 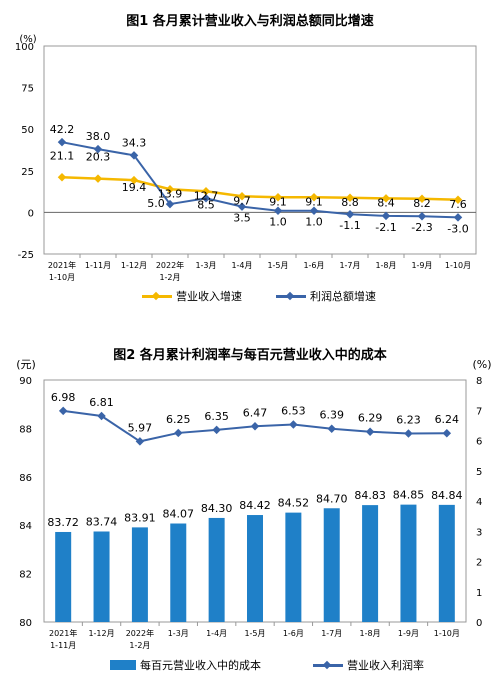 I want to click on revenue-growth-data-label: 21.1, so click(x=62, y=155).